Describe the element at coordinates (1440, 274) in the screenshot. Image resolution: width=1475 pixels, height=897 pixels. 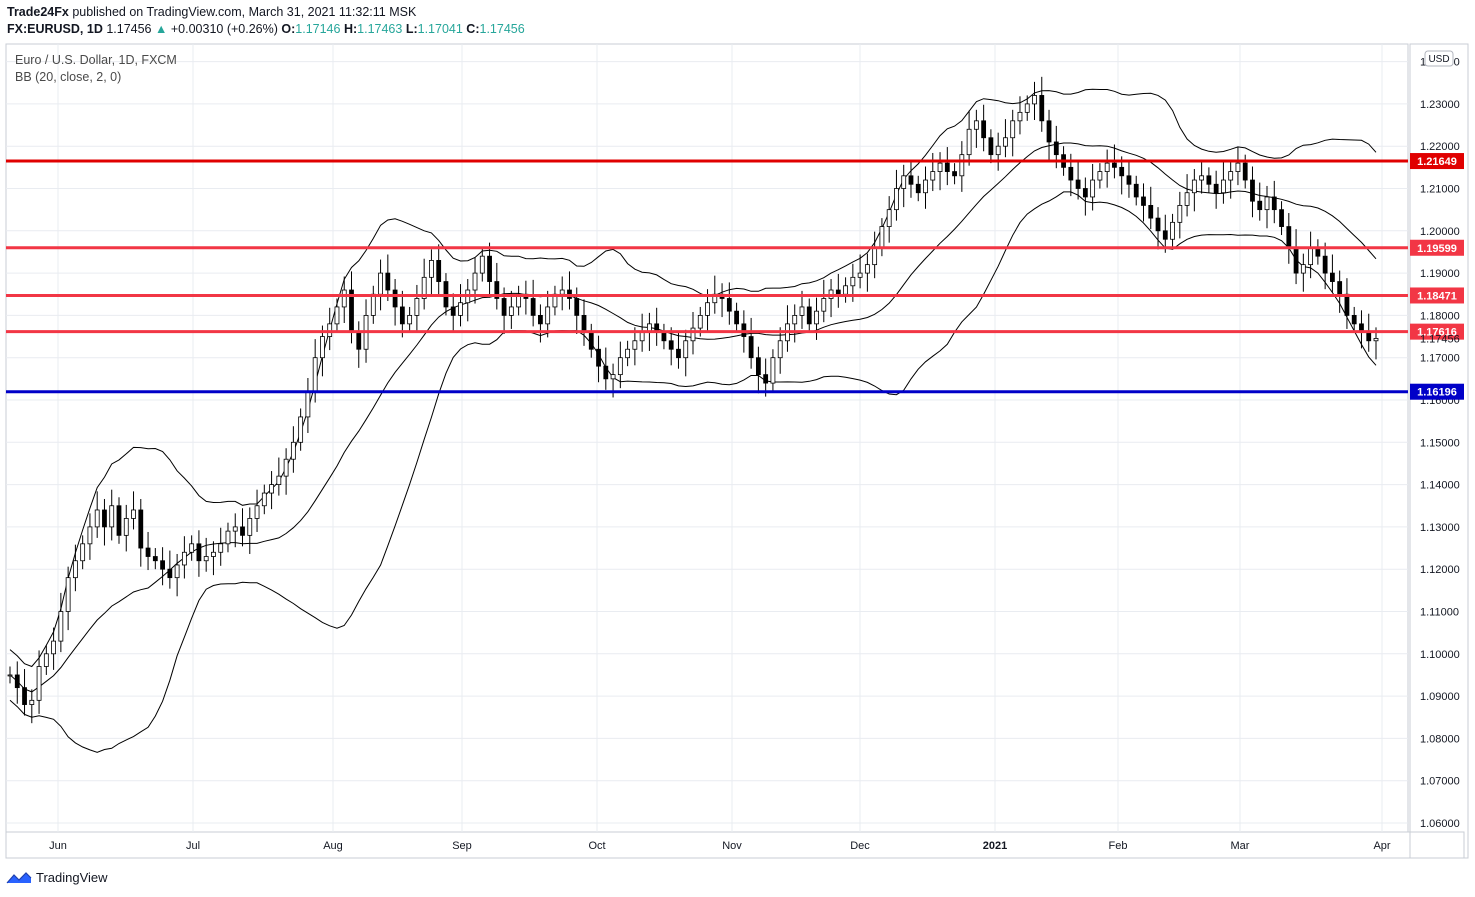
I see `y-tick-label: 1.19000` at that location.